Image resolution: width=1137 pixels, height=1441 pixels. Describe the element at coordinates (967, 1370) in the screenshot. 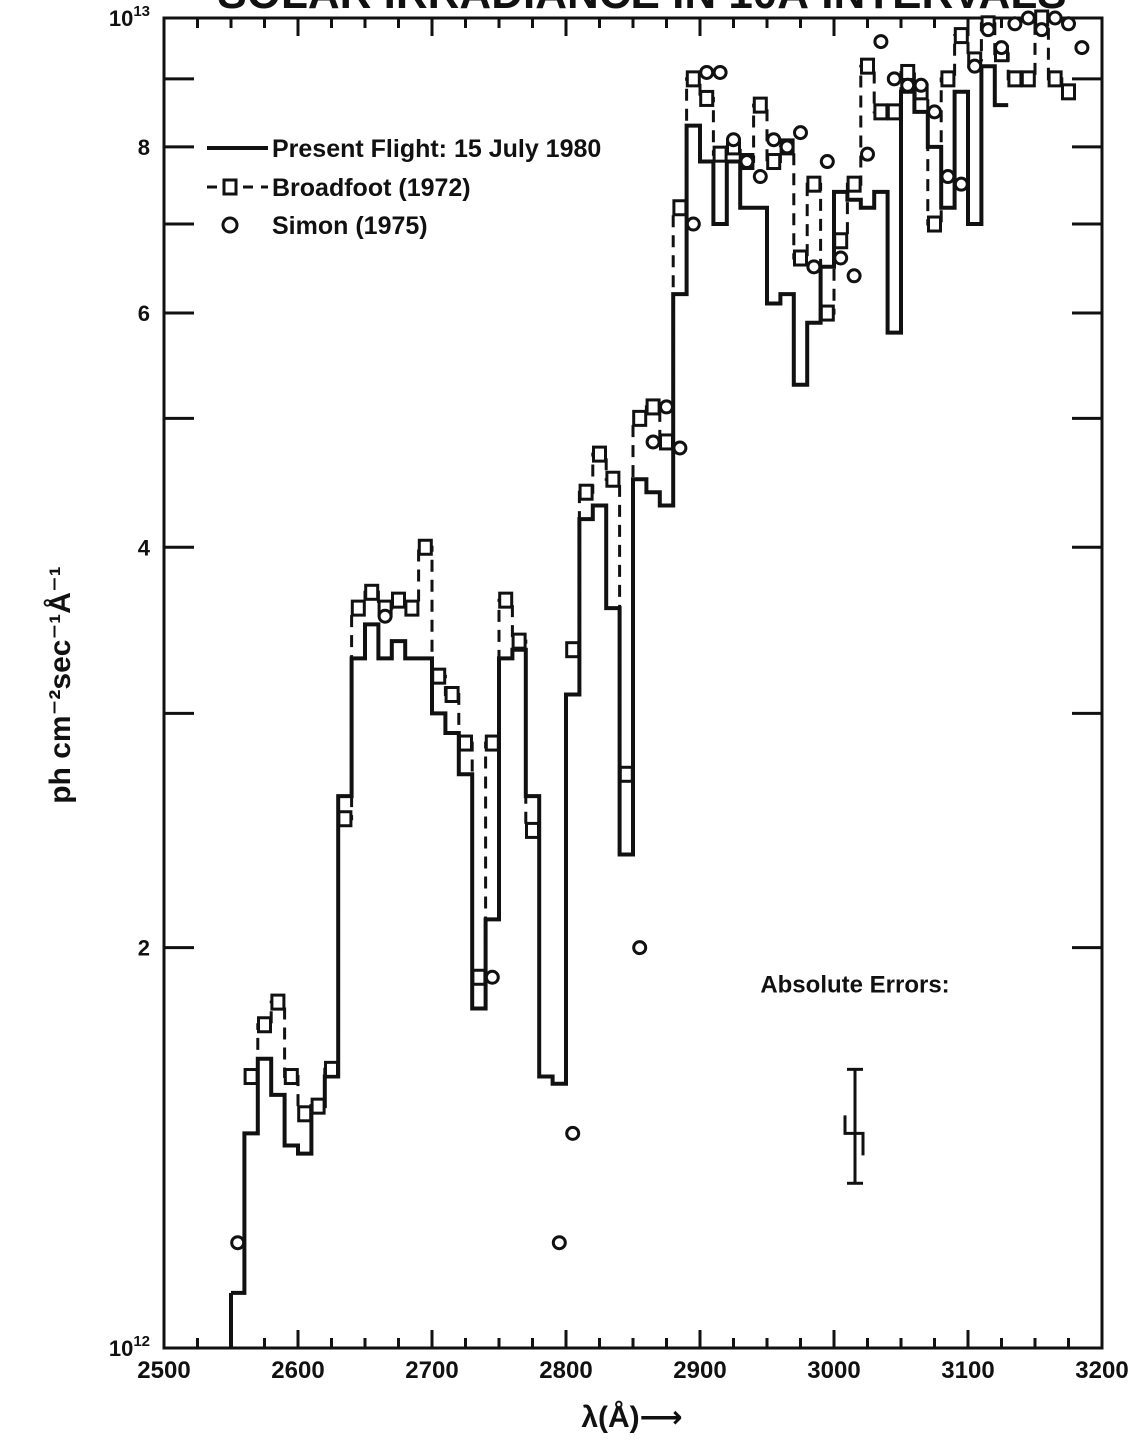

I see `x-tick-label: 3100` at that location.